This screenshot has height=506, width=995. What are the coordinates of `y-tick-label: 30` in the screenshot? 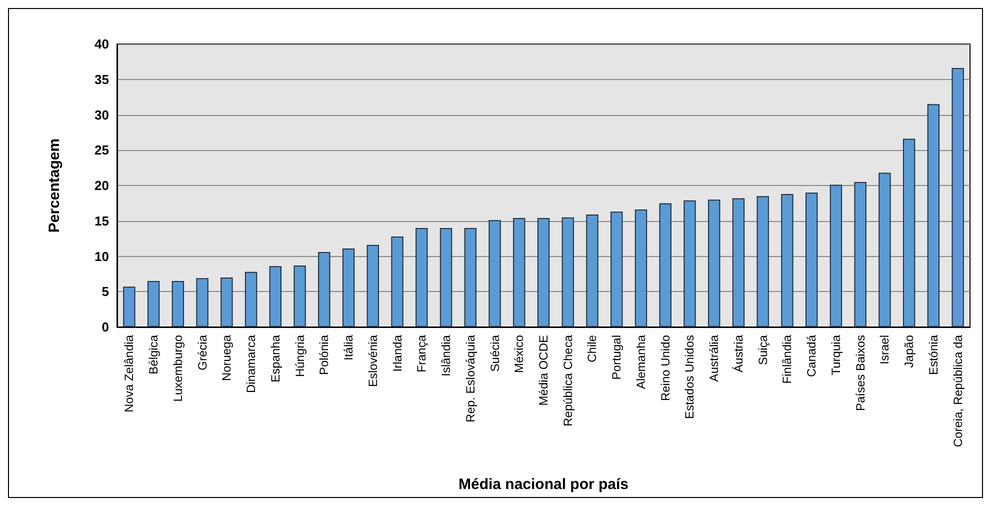 It's located at (101, 114).